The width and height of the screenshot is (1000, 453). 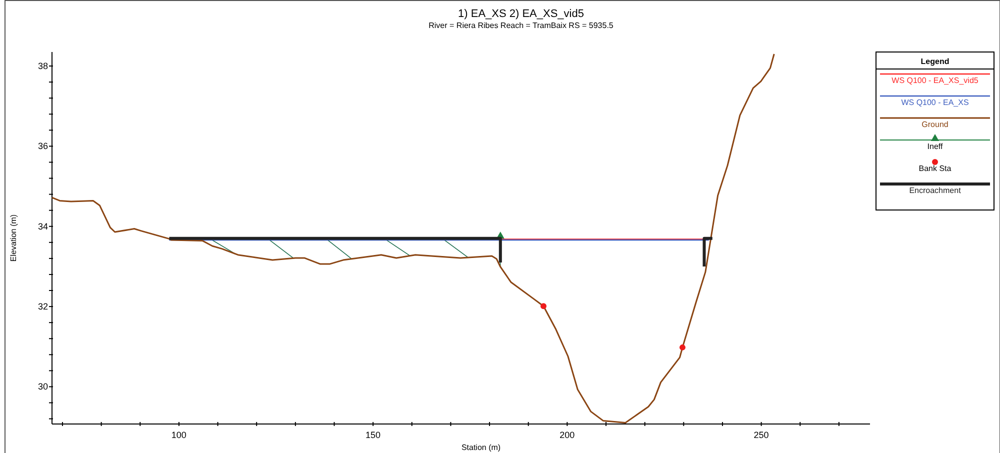 What do you see at coordinates (935, 124) in the screenshot?
I see `text: Ground` at bounding box center [935, 124].